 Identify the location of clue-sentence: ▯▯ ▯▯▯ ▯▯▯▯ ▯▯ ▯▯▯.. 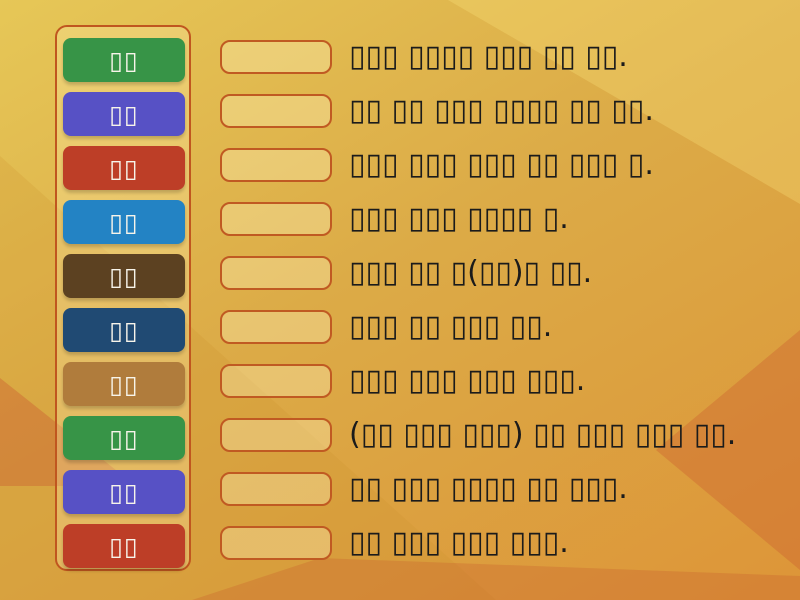
(488, 488).